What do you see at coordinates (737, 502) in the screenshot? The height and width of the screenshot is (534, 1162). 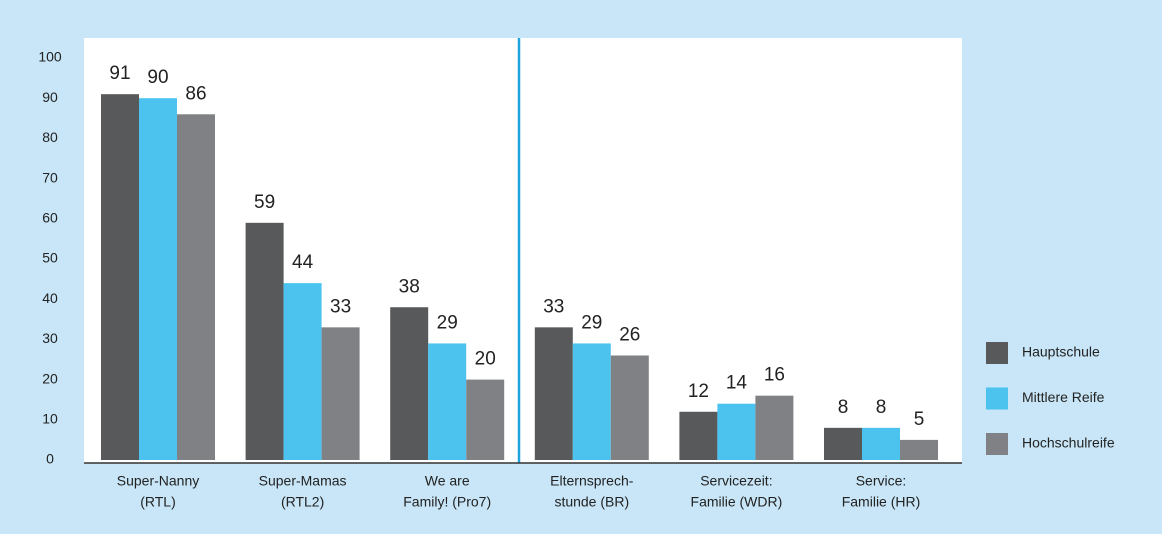 I see `x-tick-label: Familie (WDR)` at bounding box center [737, 502].